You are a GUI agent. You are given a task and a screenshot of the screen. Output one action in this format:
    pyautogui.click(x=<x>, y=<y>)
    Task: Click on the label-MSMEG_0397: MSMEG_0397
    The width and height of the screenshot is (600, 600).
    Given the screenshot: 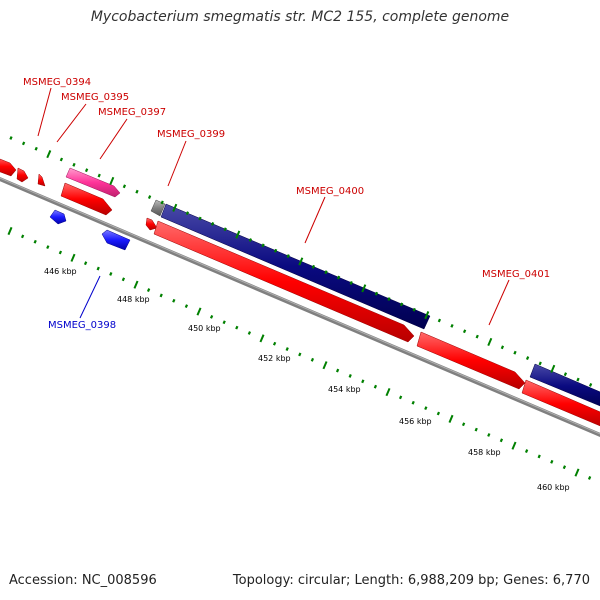 What is the action you would take?
    pyautogui.click(x=132, y=112)
    